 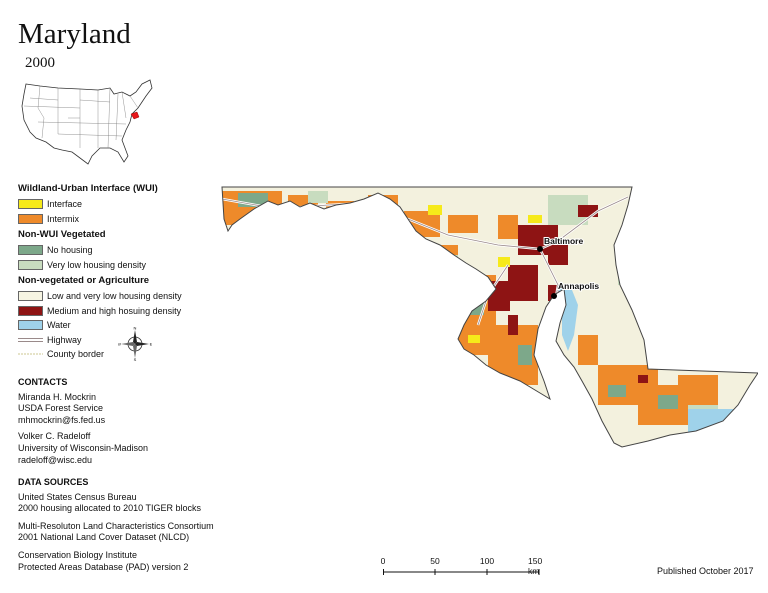 I want to click on compass-n: N, so click(x=135, y=329).